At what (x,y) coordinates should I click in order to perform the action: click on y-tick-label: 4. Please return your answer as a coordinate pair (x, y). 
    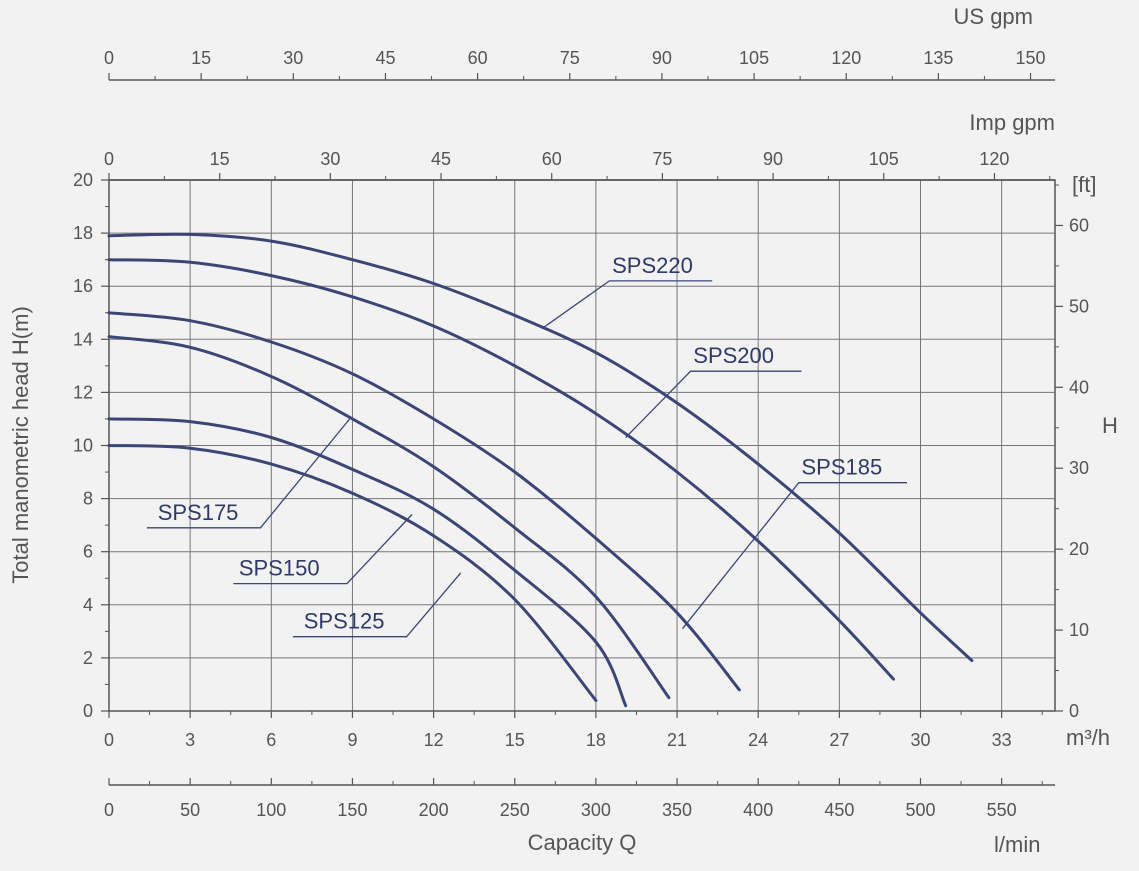
    Looking at the image, I should click on (88, 605).